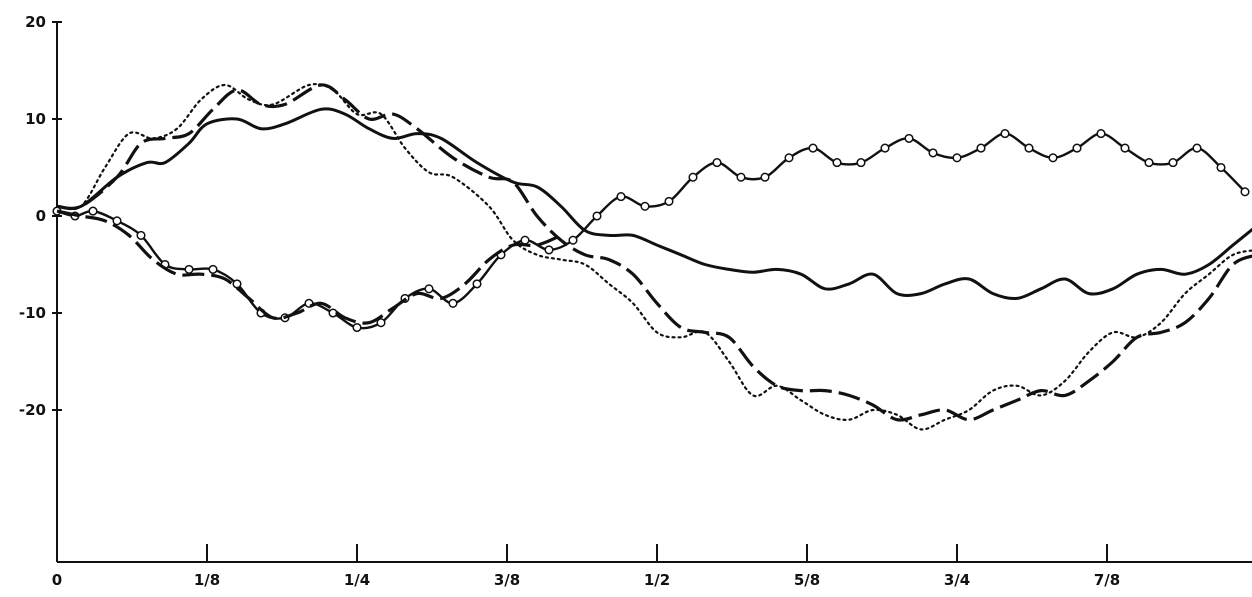  What do you see at coordinates (1107, 580) in the screenshot?
I see `x-tick-label: 7/8` at bounding box center [1107, 580].